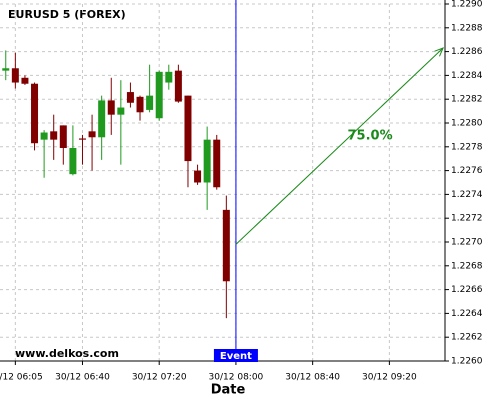 The width and height of the screenshot is (500, 400). Describe the element at coordinates (159, 378) in the screenshot. I see `x-tick-label: 30/12 07:20` at that location.